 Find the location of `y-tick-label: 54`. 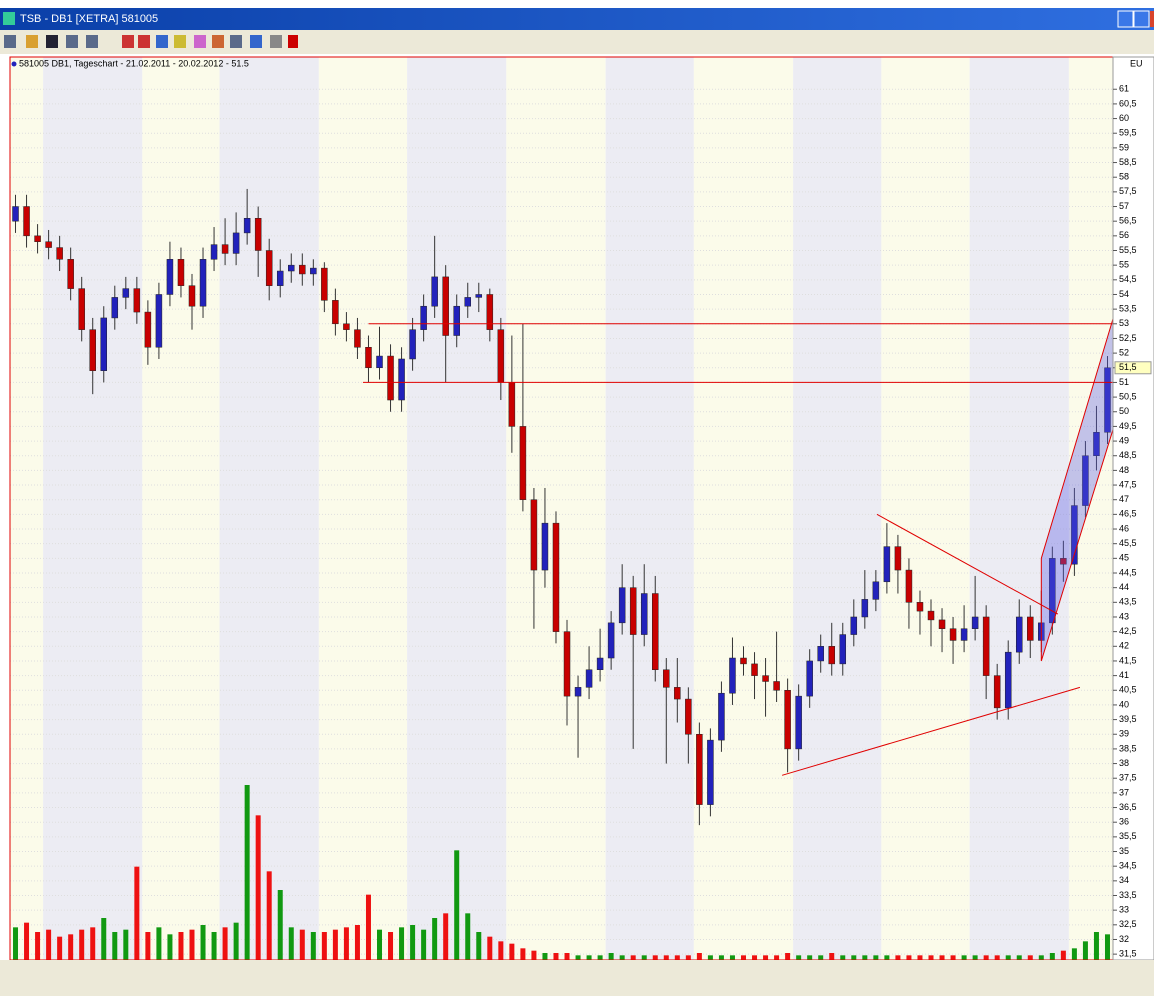

y-tick-label: 54 is located at coordinates (1124, 294).